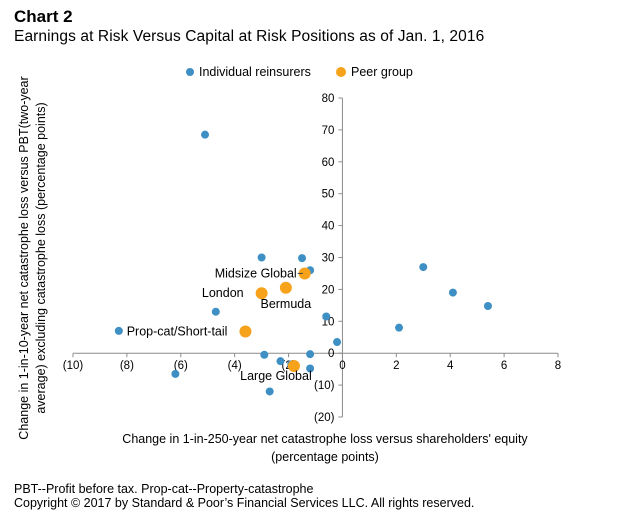  What do you see at coordinates (342, 366) in the screenshot?
I see `x-tick-label: 0` at bounding box center [342, 366].